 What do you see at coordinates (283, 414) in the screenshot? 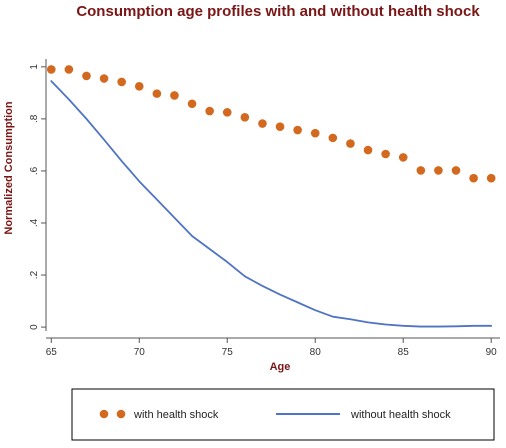
I see `legend: with health shock without health shock` at bounding box center [283, 414].